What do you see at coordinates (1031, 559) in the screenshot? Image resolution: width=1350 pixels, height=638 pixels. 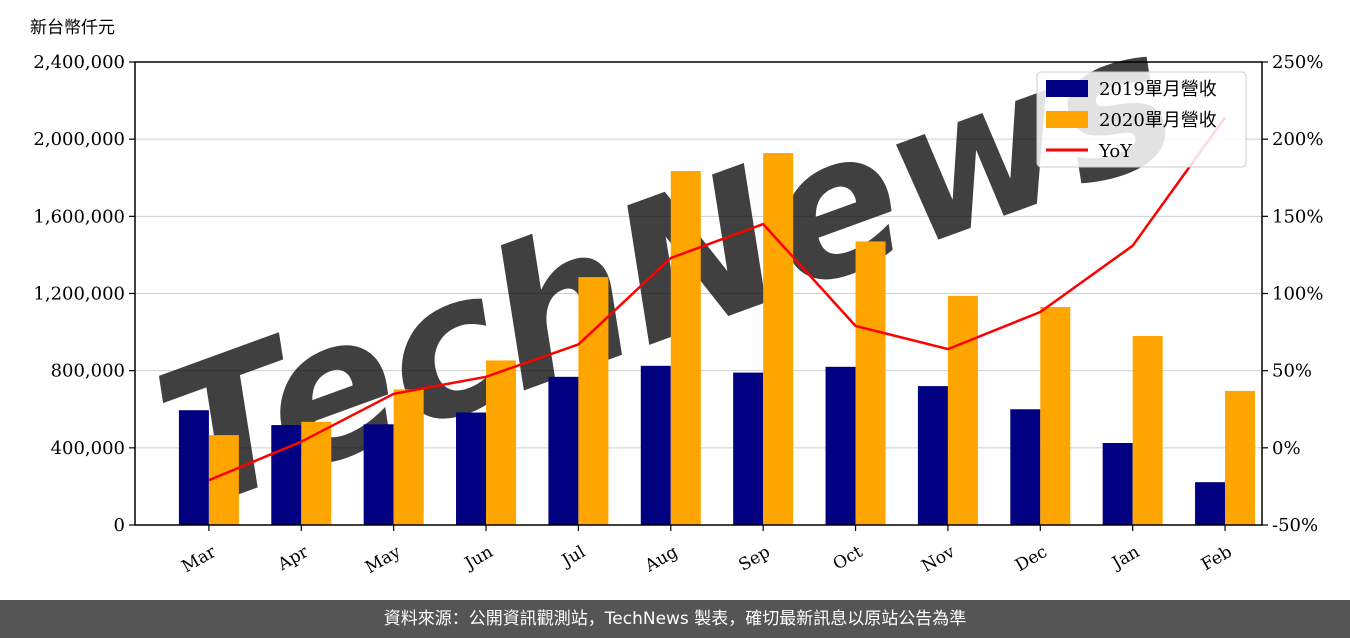 I see `x-tick-label: Dec` at bounding box center [1031, 559].